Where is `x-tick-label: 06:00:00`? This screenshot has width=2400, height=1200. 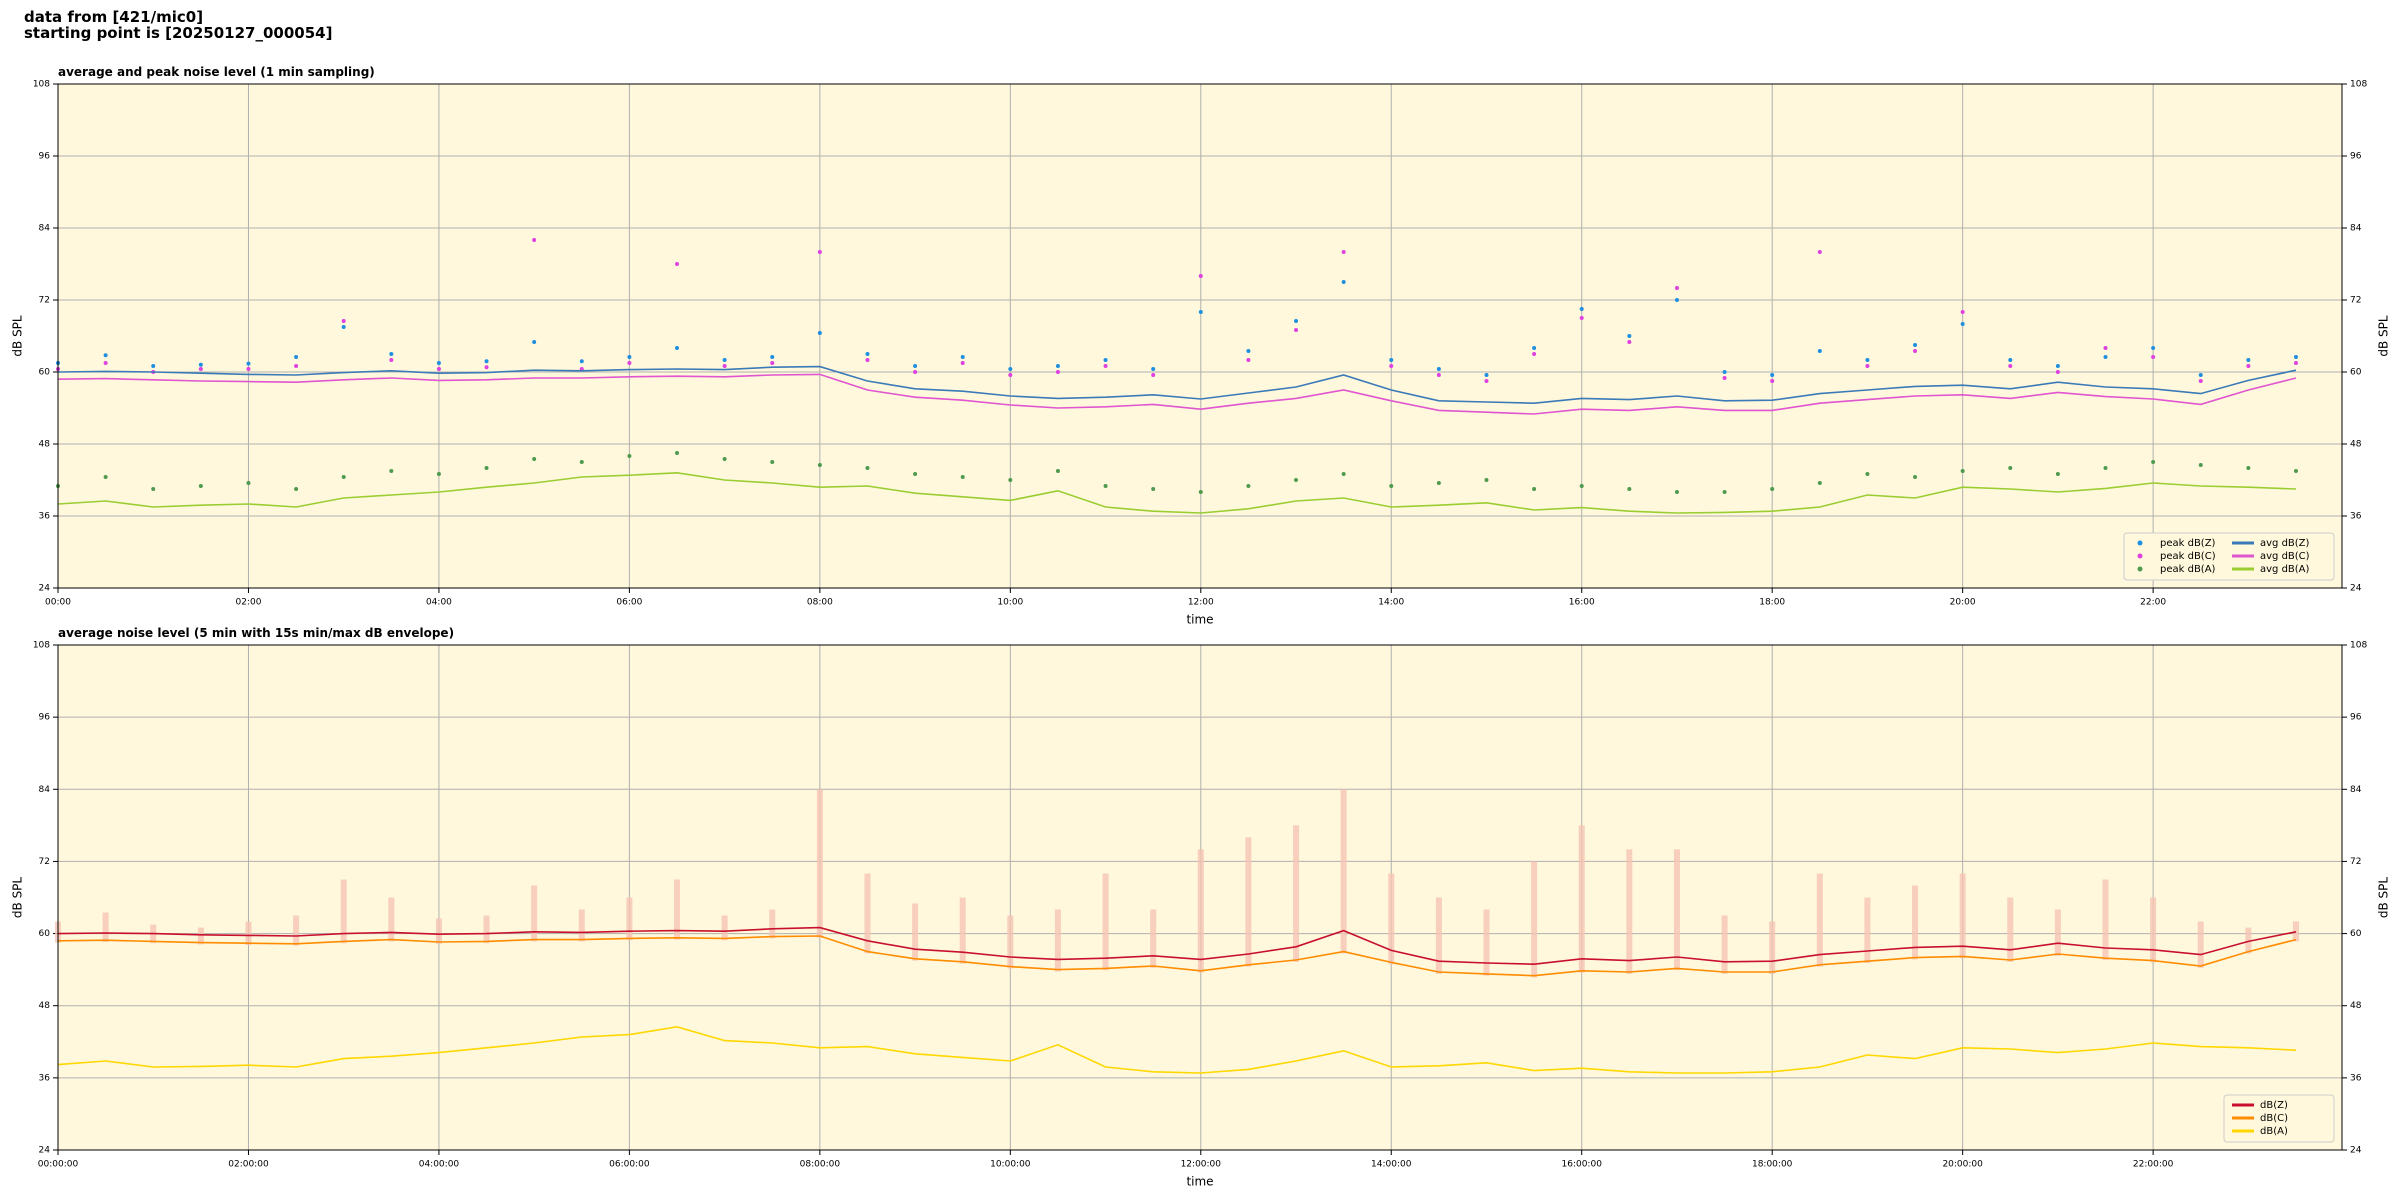
x-tick-label: 06:00:00 is located at coordinates (629, 1165).